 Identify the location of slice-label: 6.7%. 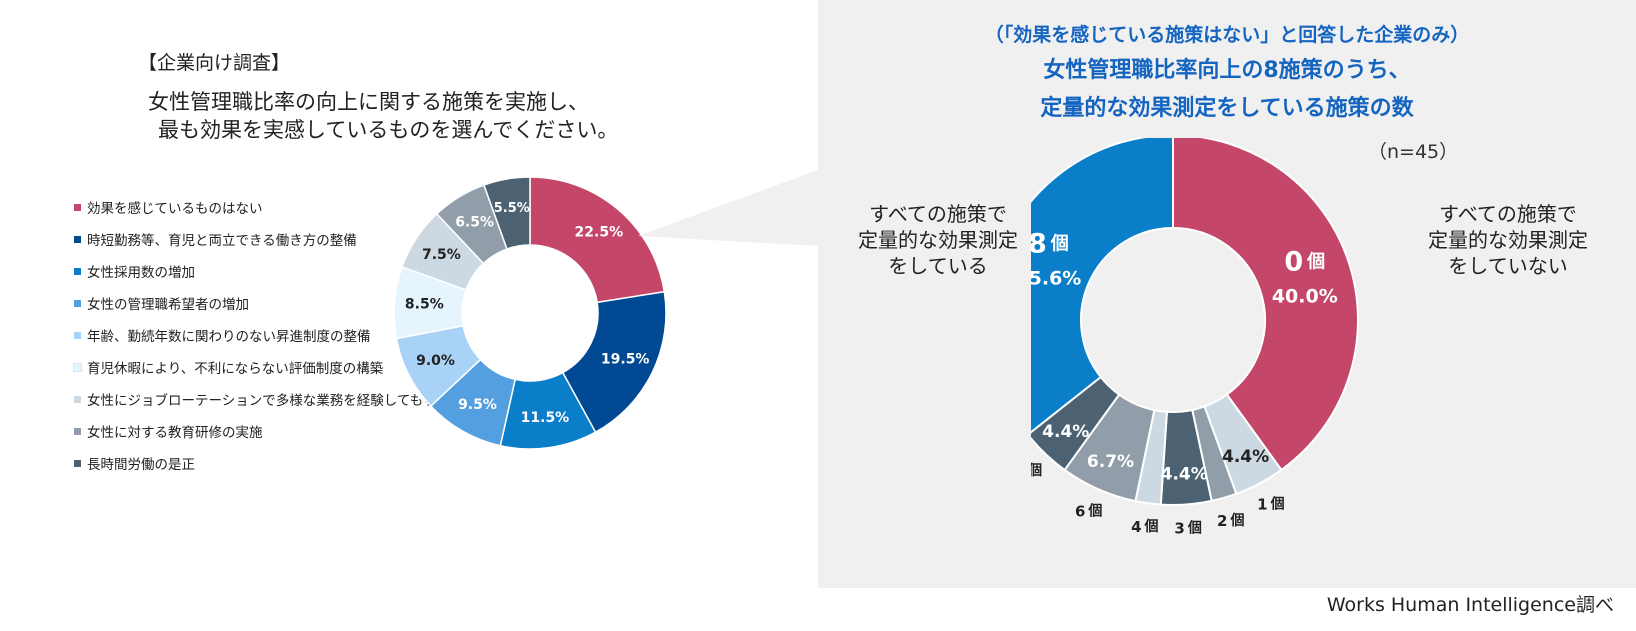
(1110, 462).